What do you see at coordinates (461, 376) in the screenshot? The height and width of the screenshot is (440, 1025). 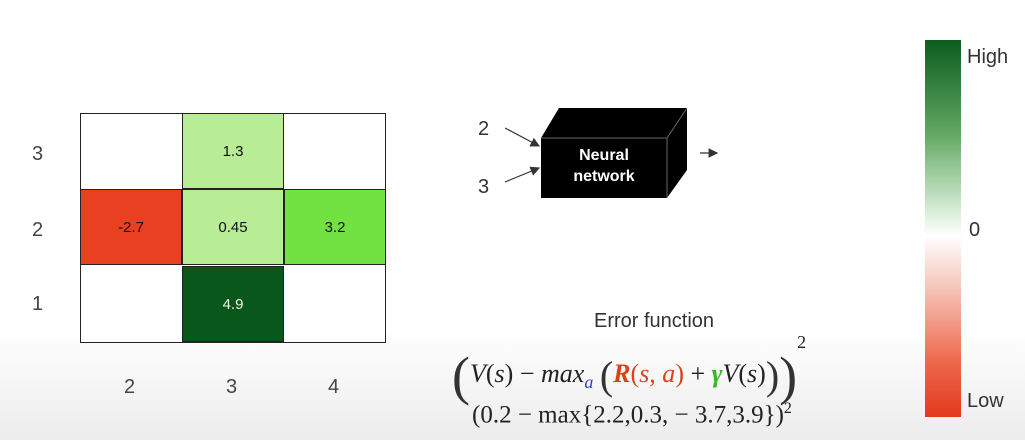 I see `open-paren-large: (` at bounding box center [461, 376].